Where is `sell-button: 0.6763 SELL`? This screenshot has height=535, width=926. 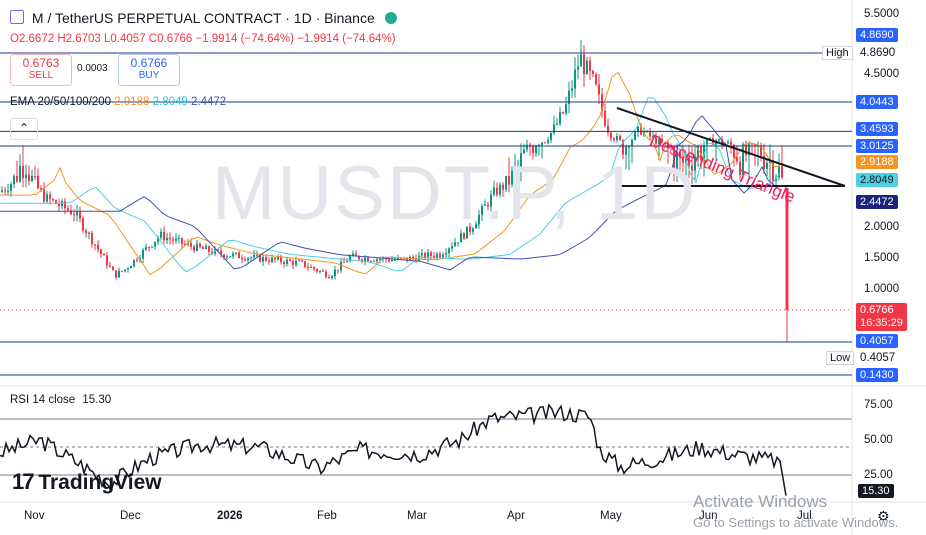 sell-button: 0.6763 SELL is located at coordinates (41, 70).